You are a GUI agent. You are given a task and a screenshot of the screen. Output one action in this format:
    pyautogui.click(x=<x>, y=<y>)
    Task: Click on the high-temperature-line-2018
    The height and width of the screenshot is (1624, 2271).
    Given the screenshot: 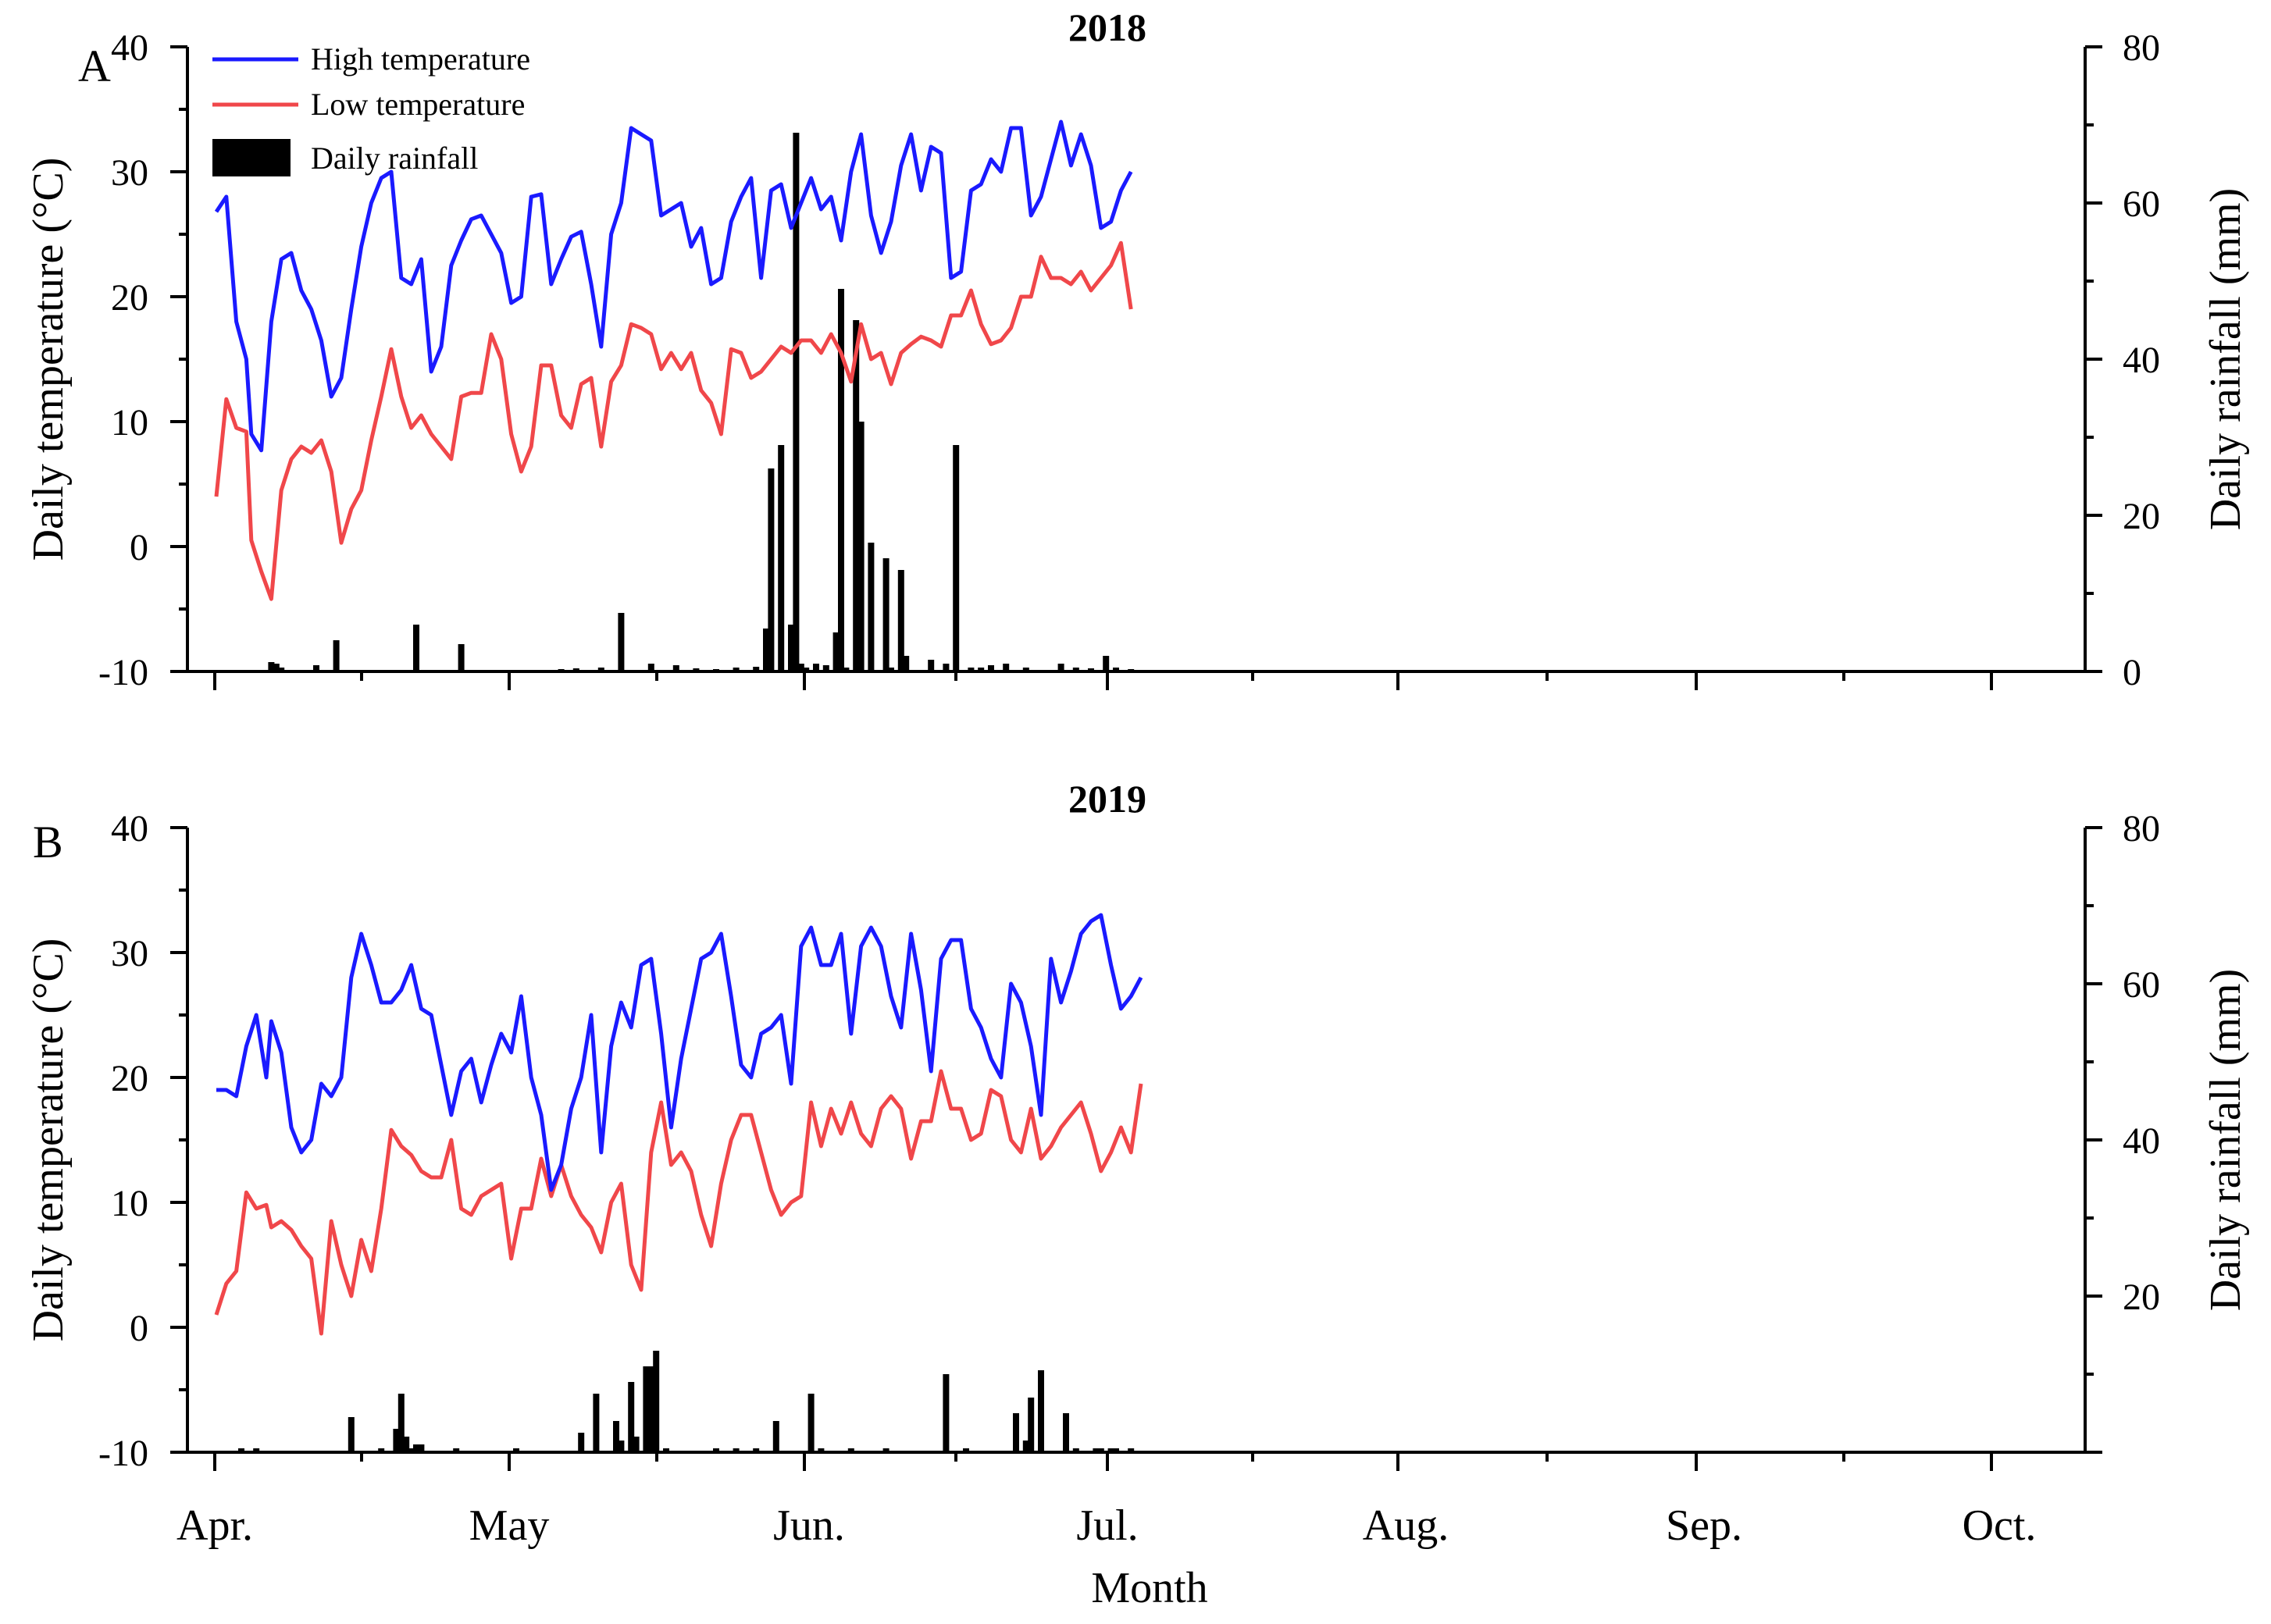 What is the action you would take?
    pyautogui.click(x=673, y=286)
    